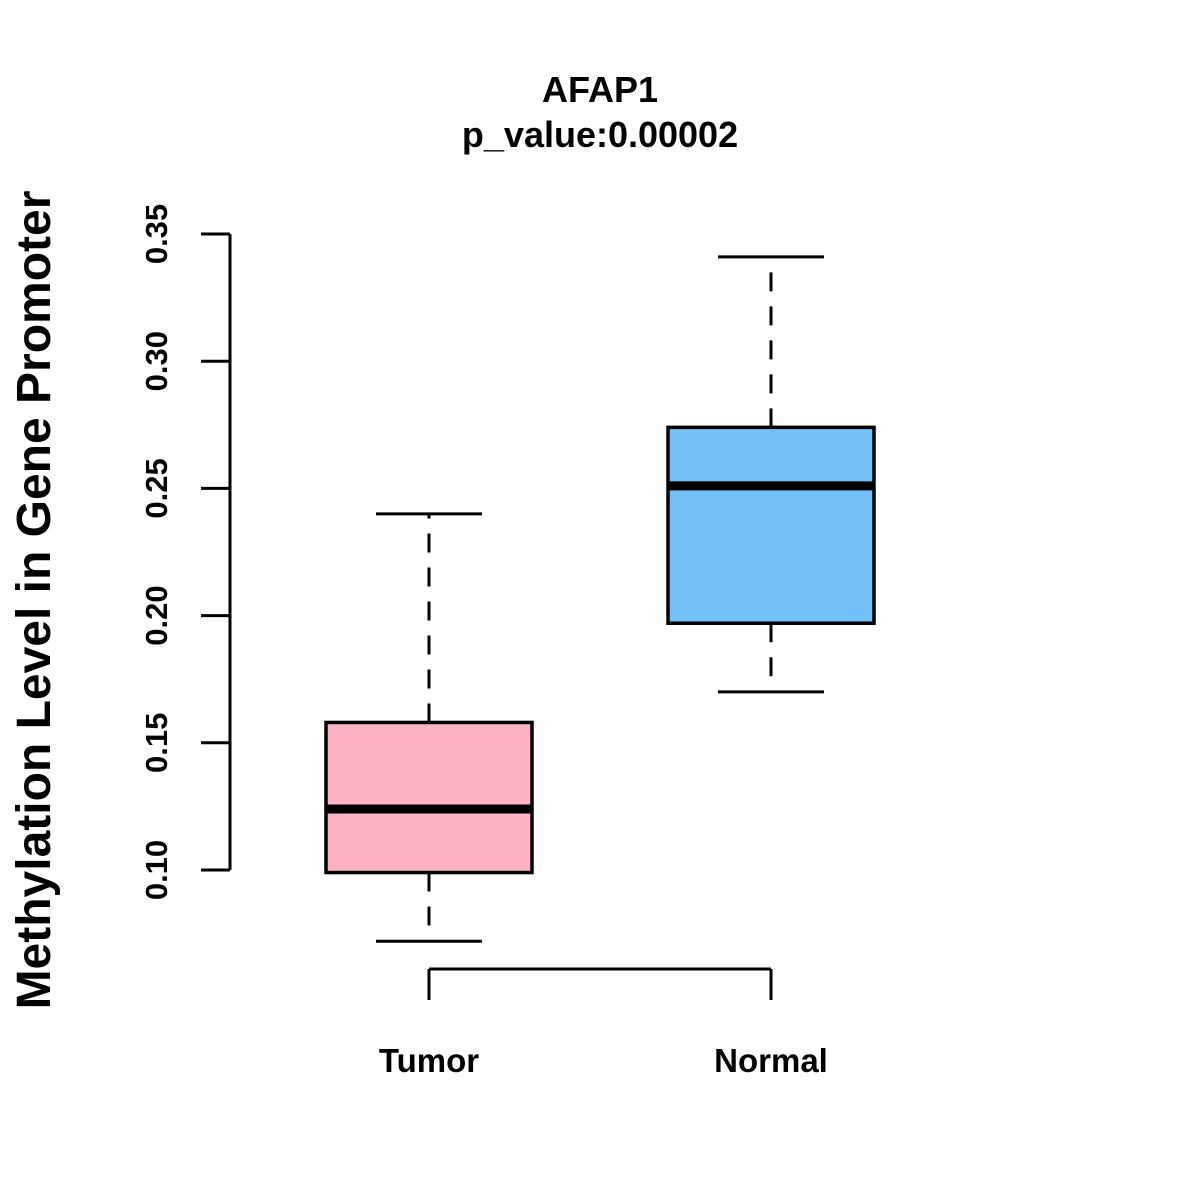 This screenshot has height=1200, width=1200. Describe the element at coordinates (771, 1060) in the screenshot. I see `x-category-label-normal: Normal` at that location.